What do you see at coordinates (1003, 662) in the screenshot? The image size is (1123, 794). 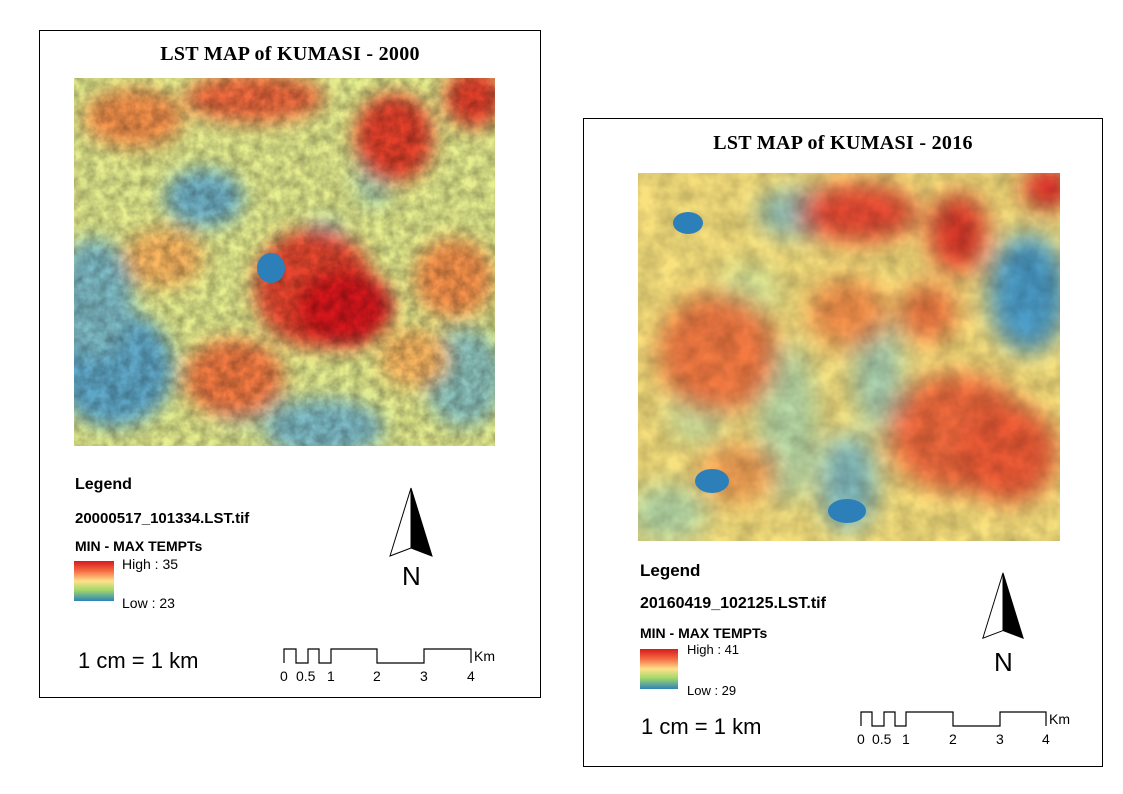 I see `north-label-2016: N` at bounding box center [1003, 662].